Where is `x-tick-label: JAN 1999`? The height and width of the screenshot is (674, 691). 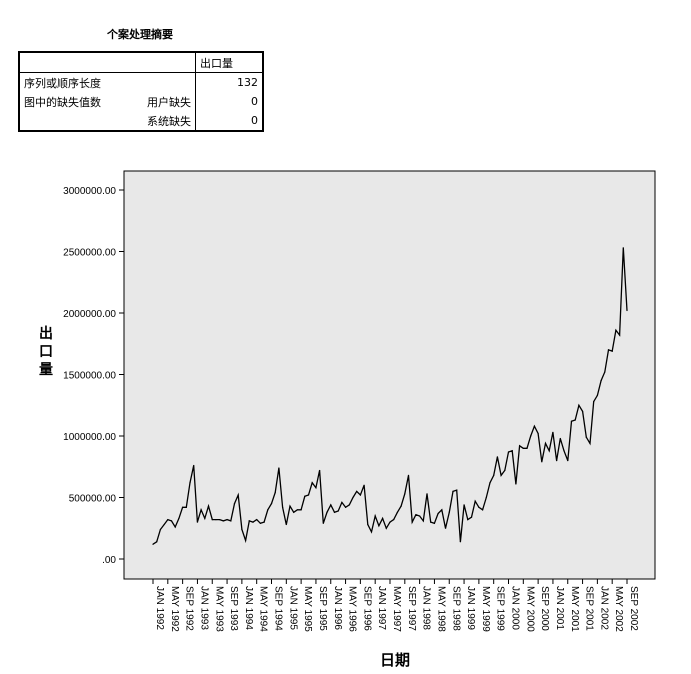
x-tick-label: JAN 1999 is located at coordinates (470, 608).